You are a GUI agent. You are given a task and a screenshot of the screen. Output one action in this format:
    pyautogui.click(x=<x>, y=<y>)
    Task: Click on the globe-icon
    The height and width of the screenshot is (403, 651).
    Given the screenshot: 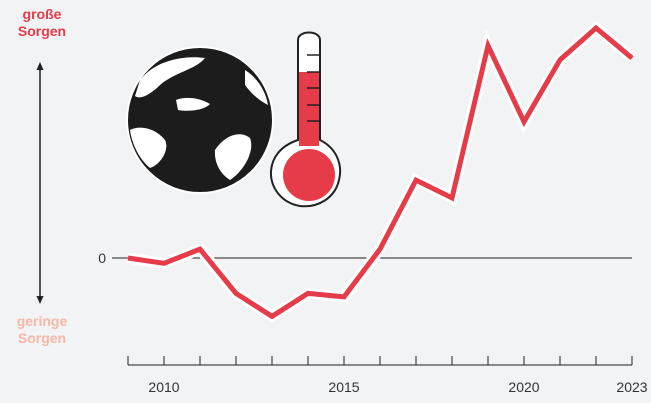 What is the action you would take?
    pyautogui.click(x=200, y=120)
    